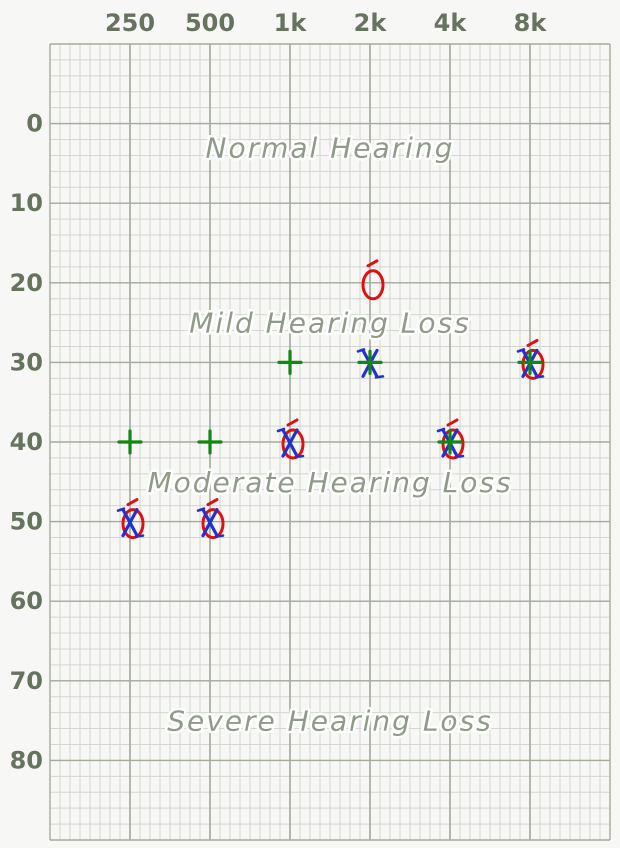 Image resolution: width=620 pixels, height=848 pixels. Describe the element at coordinates (371, 23) in the screenshot. I see `x-tick-label: 2k` at that location.